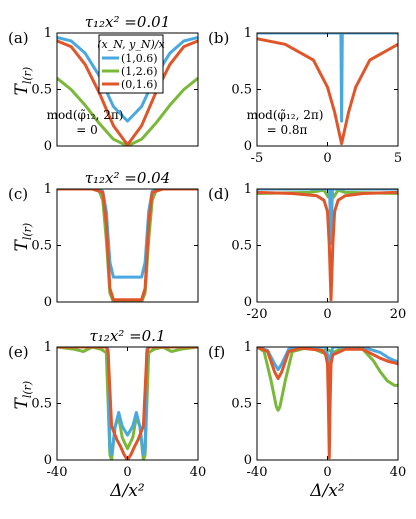 The height and width of the screenshot is (519, 416). I want to click on annotation-line: = 0, so click(87, 130).